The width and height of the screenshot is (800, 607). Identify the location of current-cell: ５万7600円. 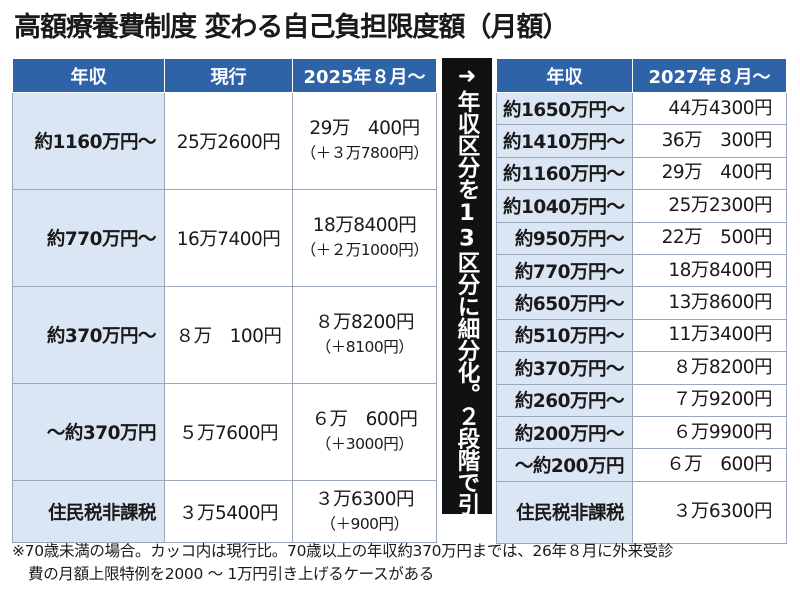
(228, 432).